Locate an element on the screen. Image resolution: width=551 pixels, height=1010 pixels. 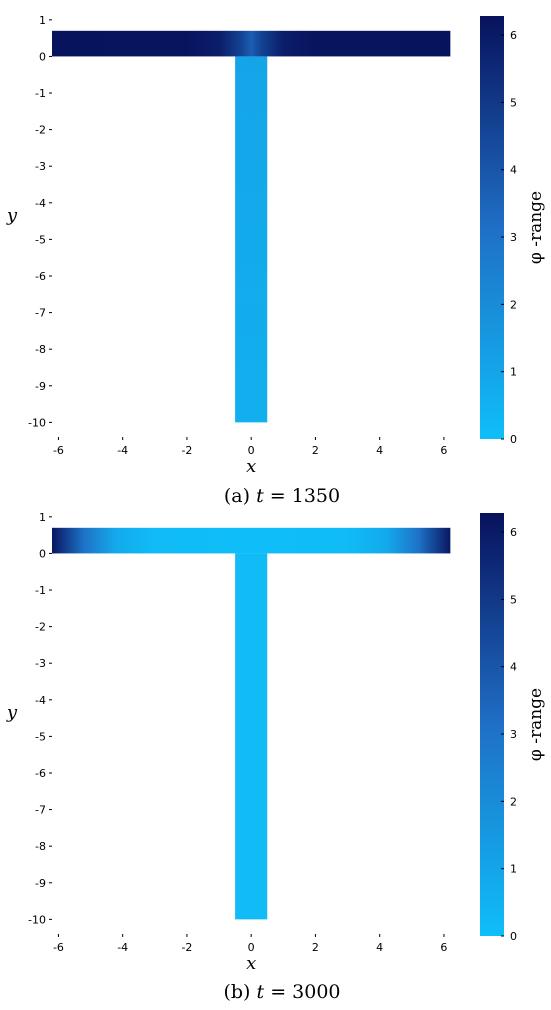
panel-caption: (a) t = 1350 is located at coordinates (282, 496).